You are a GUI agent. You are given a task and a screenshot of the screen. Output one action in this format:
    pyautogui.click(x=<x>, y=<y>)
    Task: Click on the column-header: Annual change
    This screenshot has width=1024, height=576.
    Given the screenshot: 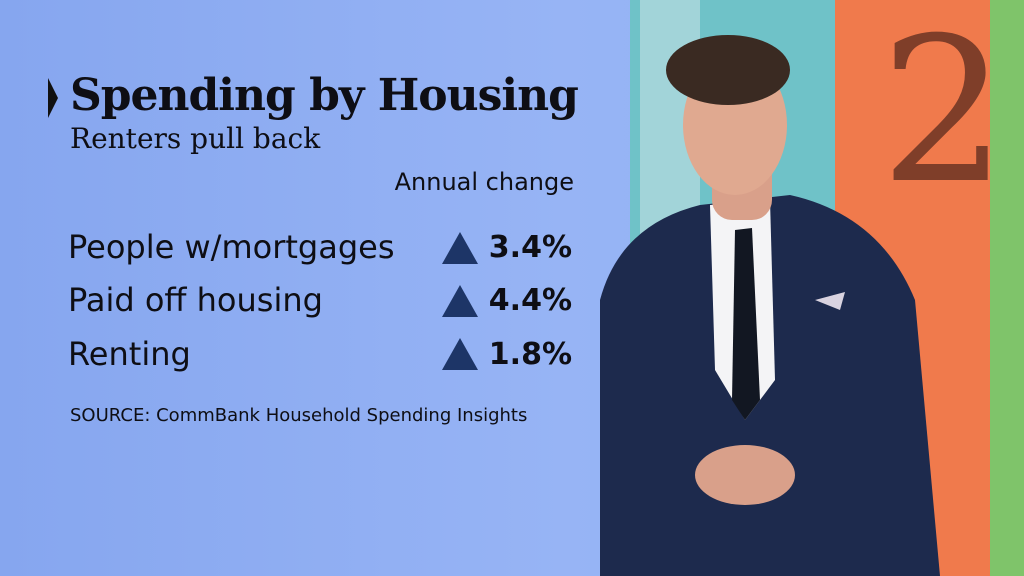 What is the action you would take?
    pyautogui.click(x=484, y=182)
    